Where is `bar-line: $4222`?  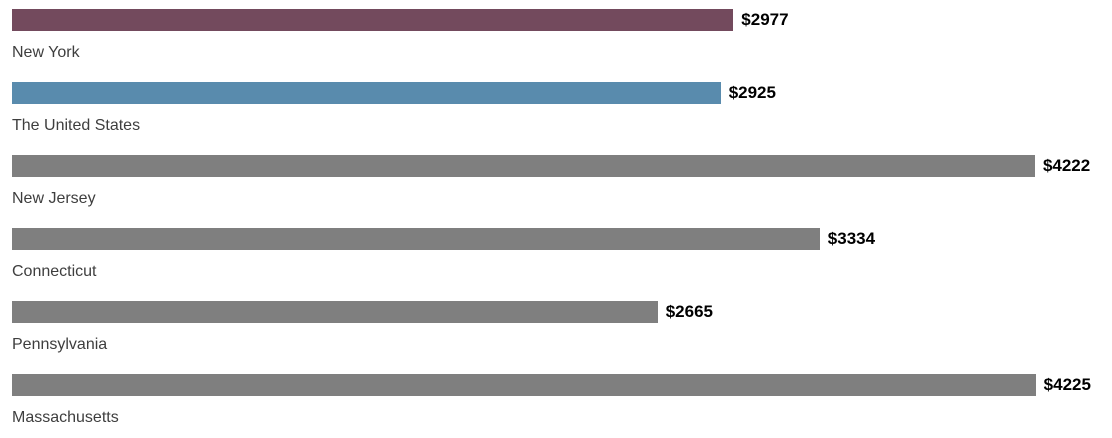
bar-line: $4222 is located at coordinates (562, 166).